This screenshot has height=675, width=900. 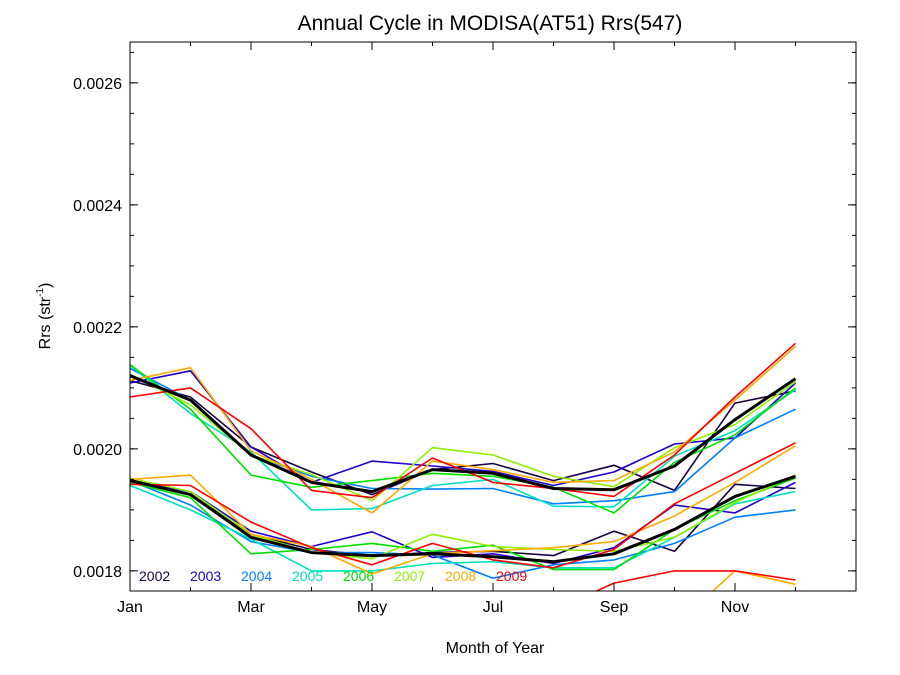 What do you see at coordinates (45, 285) in the screenshot?
I see `y-axis-label-close: )` at bounding box center [45, 285].